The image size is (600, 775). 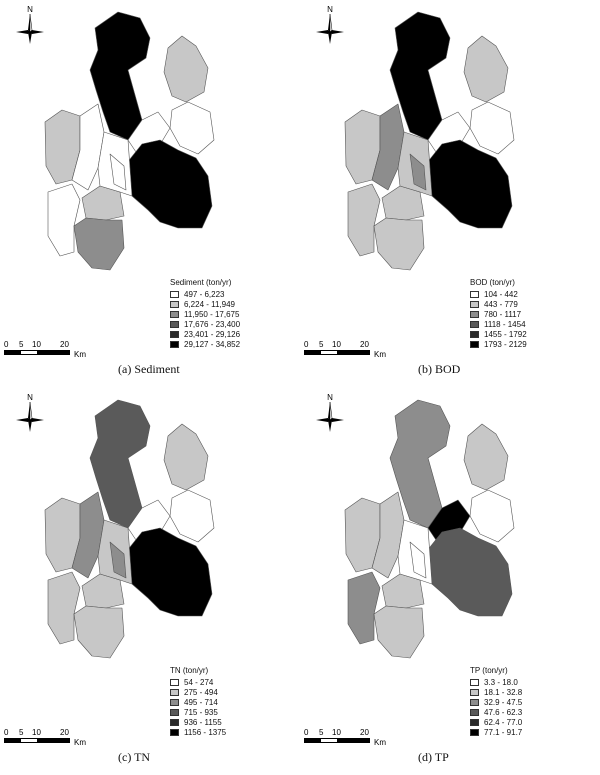 I want to click on legend-entry: 23,401 - 29,126, so click(x=205, y=334).